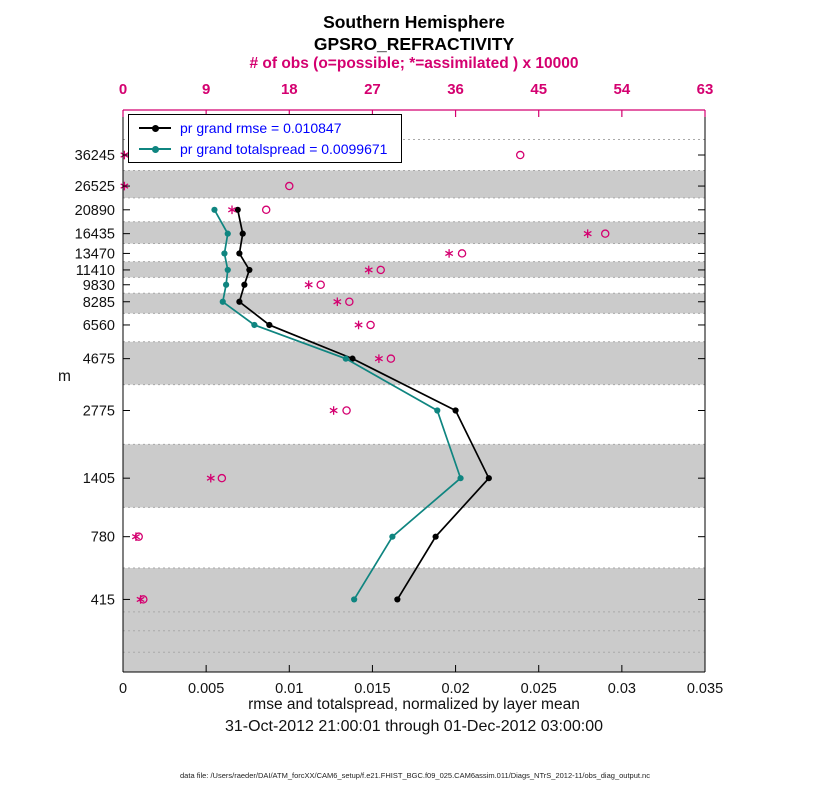 This screenshot has height=800, width=830. I want to click on top-tick-label: 36, so click(455, 89).